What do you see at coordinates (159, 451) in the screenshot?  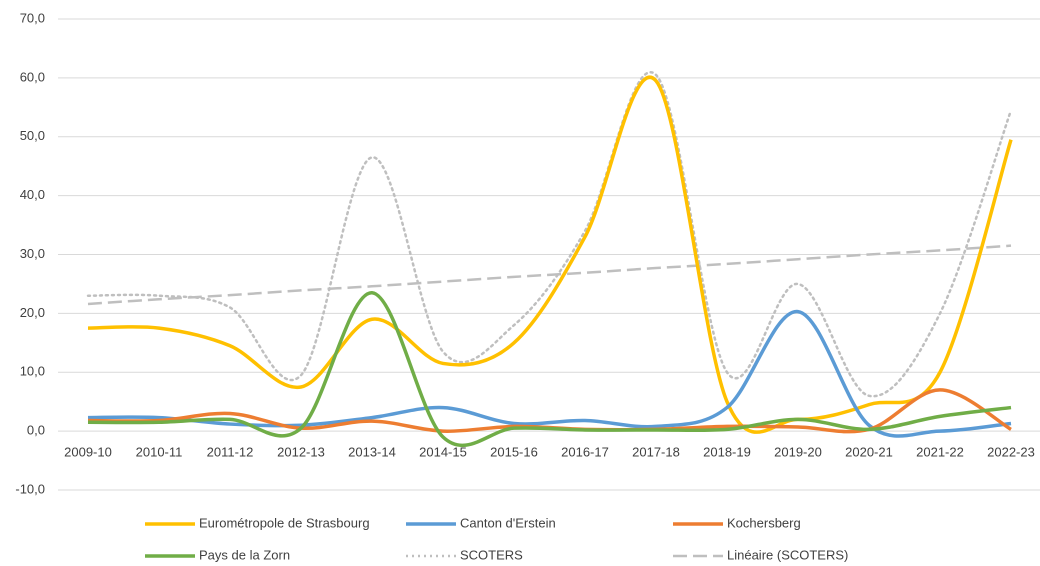 I see `x-tick-label: 2010-11` at bounding box center [159, 451].